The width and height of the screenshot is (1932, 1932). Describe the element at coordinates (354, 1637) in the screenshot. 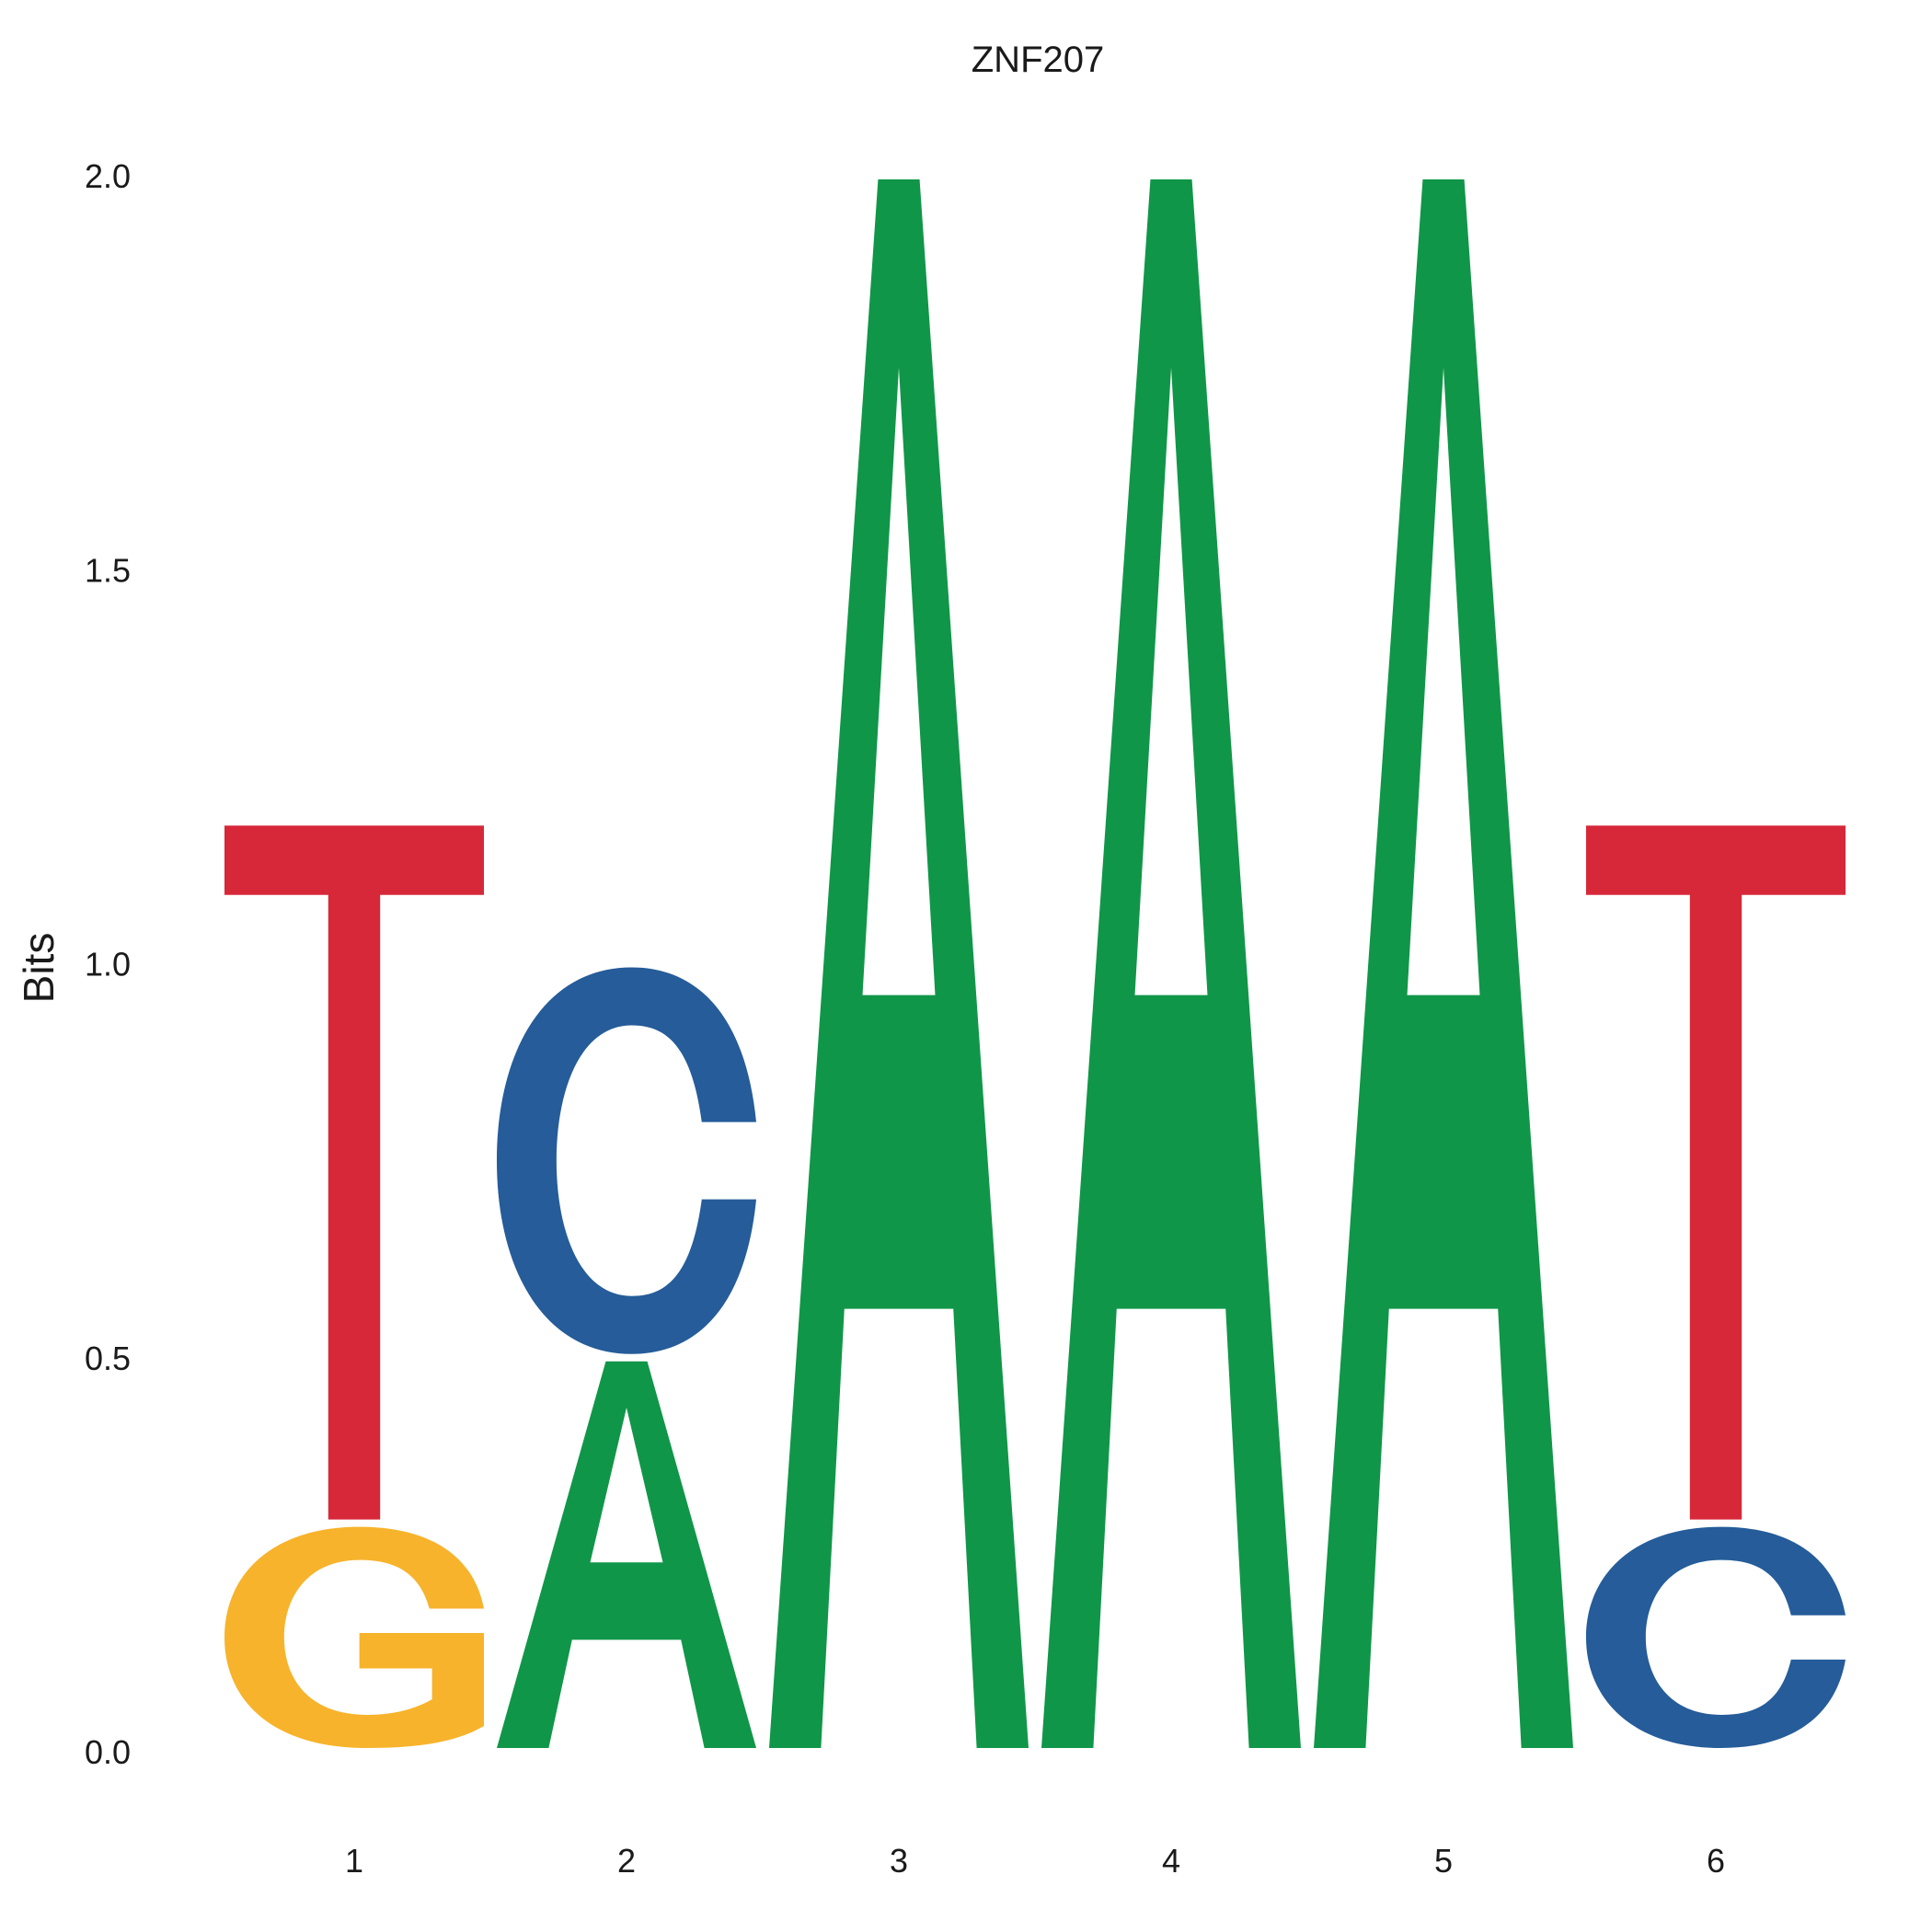

I see `logo-letter-g` at that location.